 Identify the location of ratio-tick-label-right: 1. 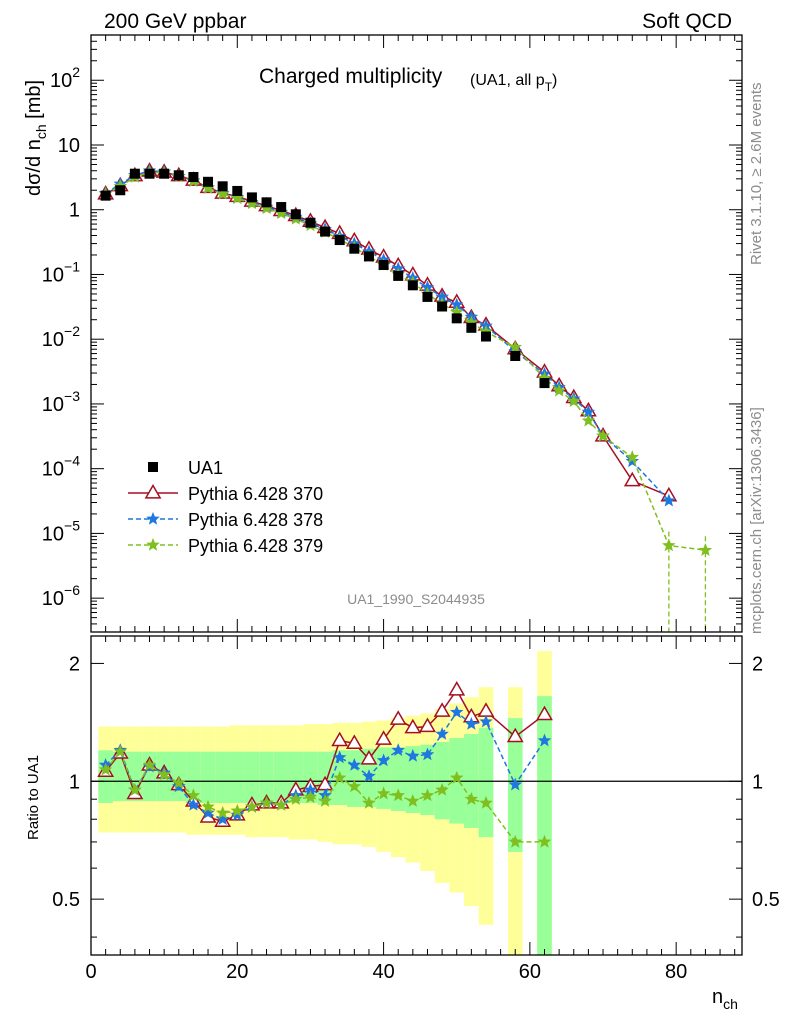
(757, 782).